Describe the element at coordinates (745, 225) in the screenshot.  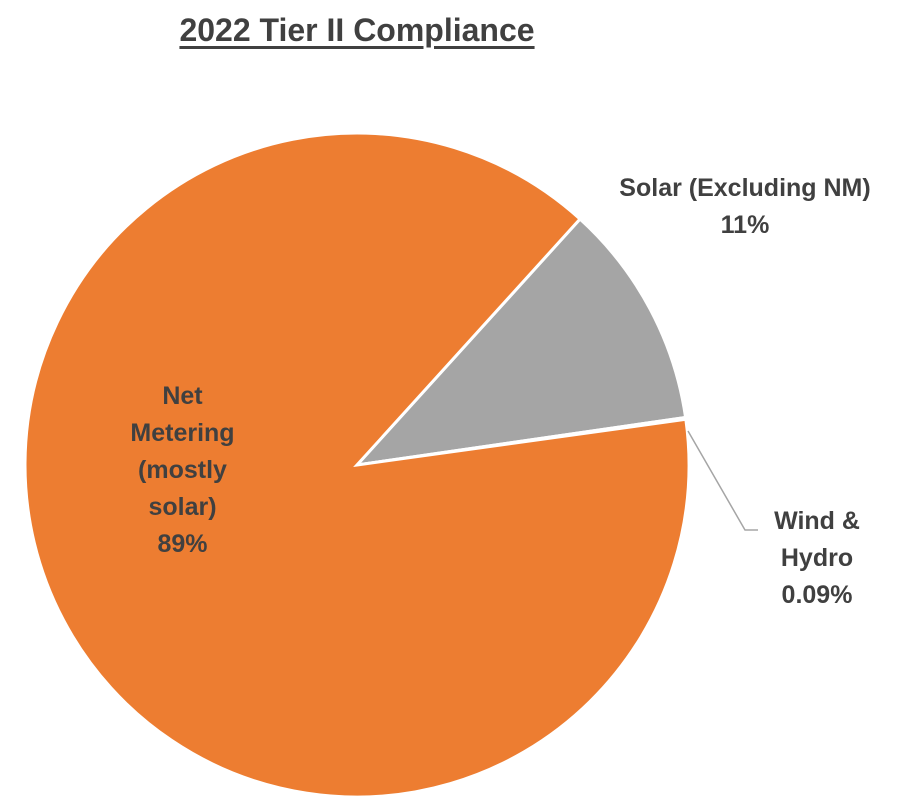
I see `value-label: 11%` at that location.